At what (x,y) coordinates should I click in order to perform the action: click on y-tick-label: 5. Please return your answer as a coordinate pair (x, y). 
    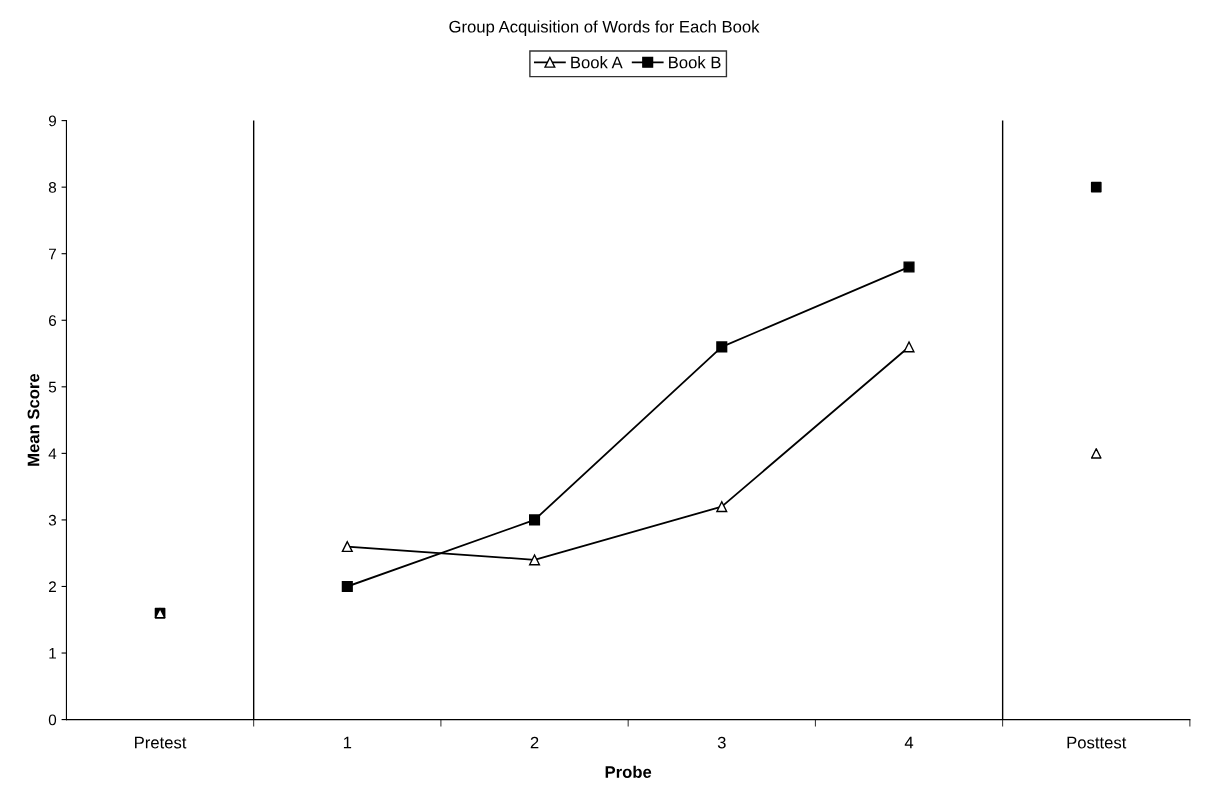
    Looking at the image, I should click on (52, 387).